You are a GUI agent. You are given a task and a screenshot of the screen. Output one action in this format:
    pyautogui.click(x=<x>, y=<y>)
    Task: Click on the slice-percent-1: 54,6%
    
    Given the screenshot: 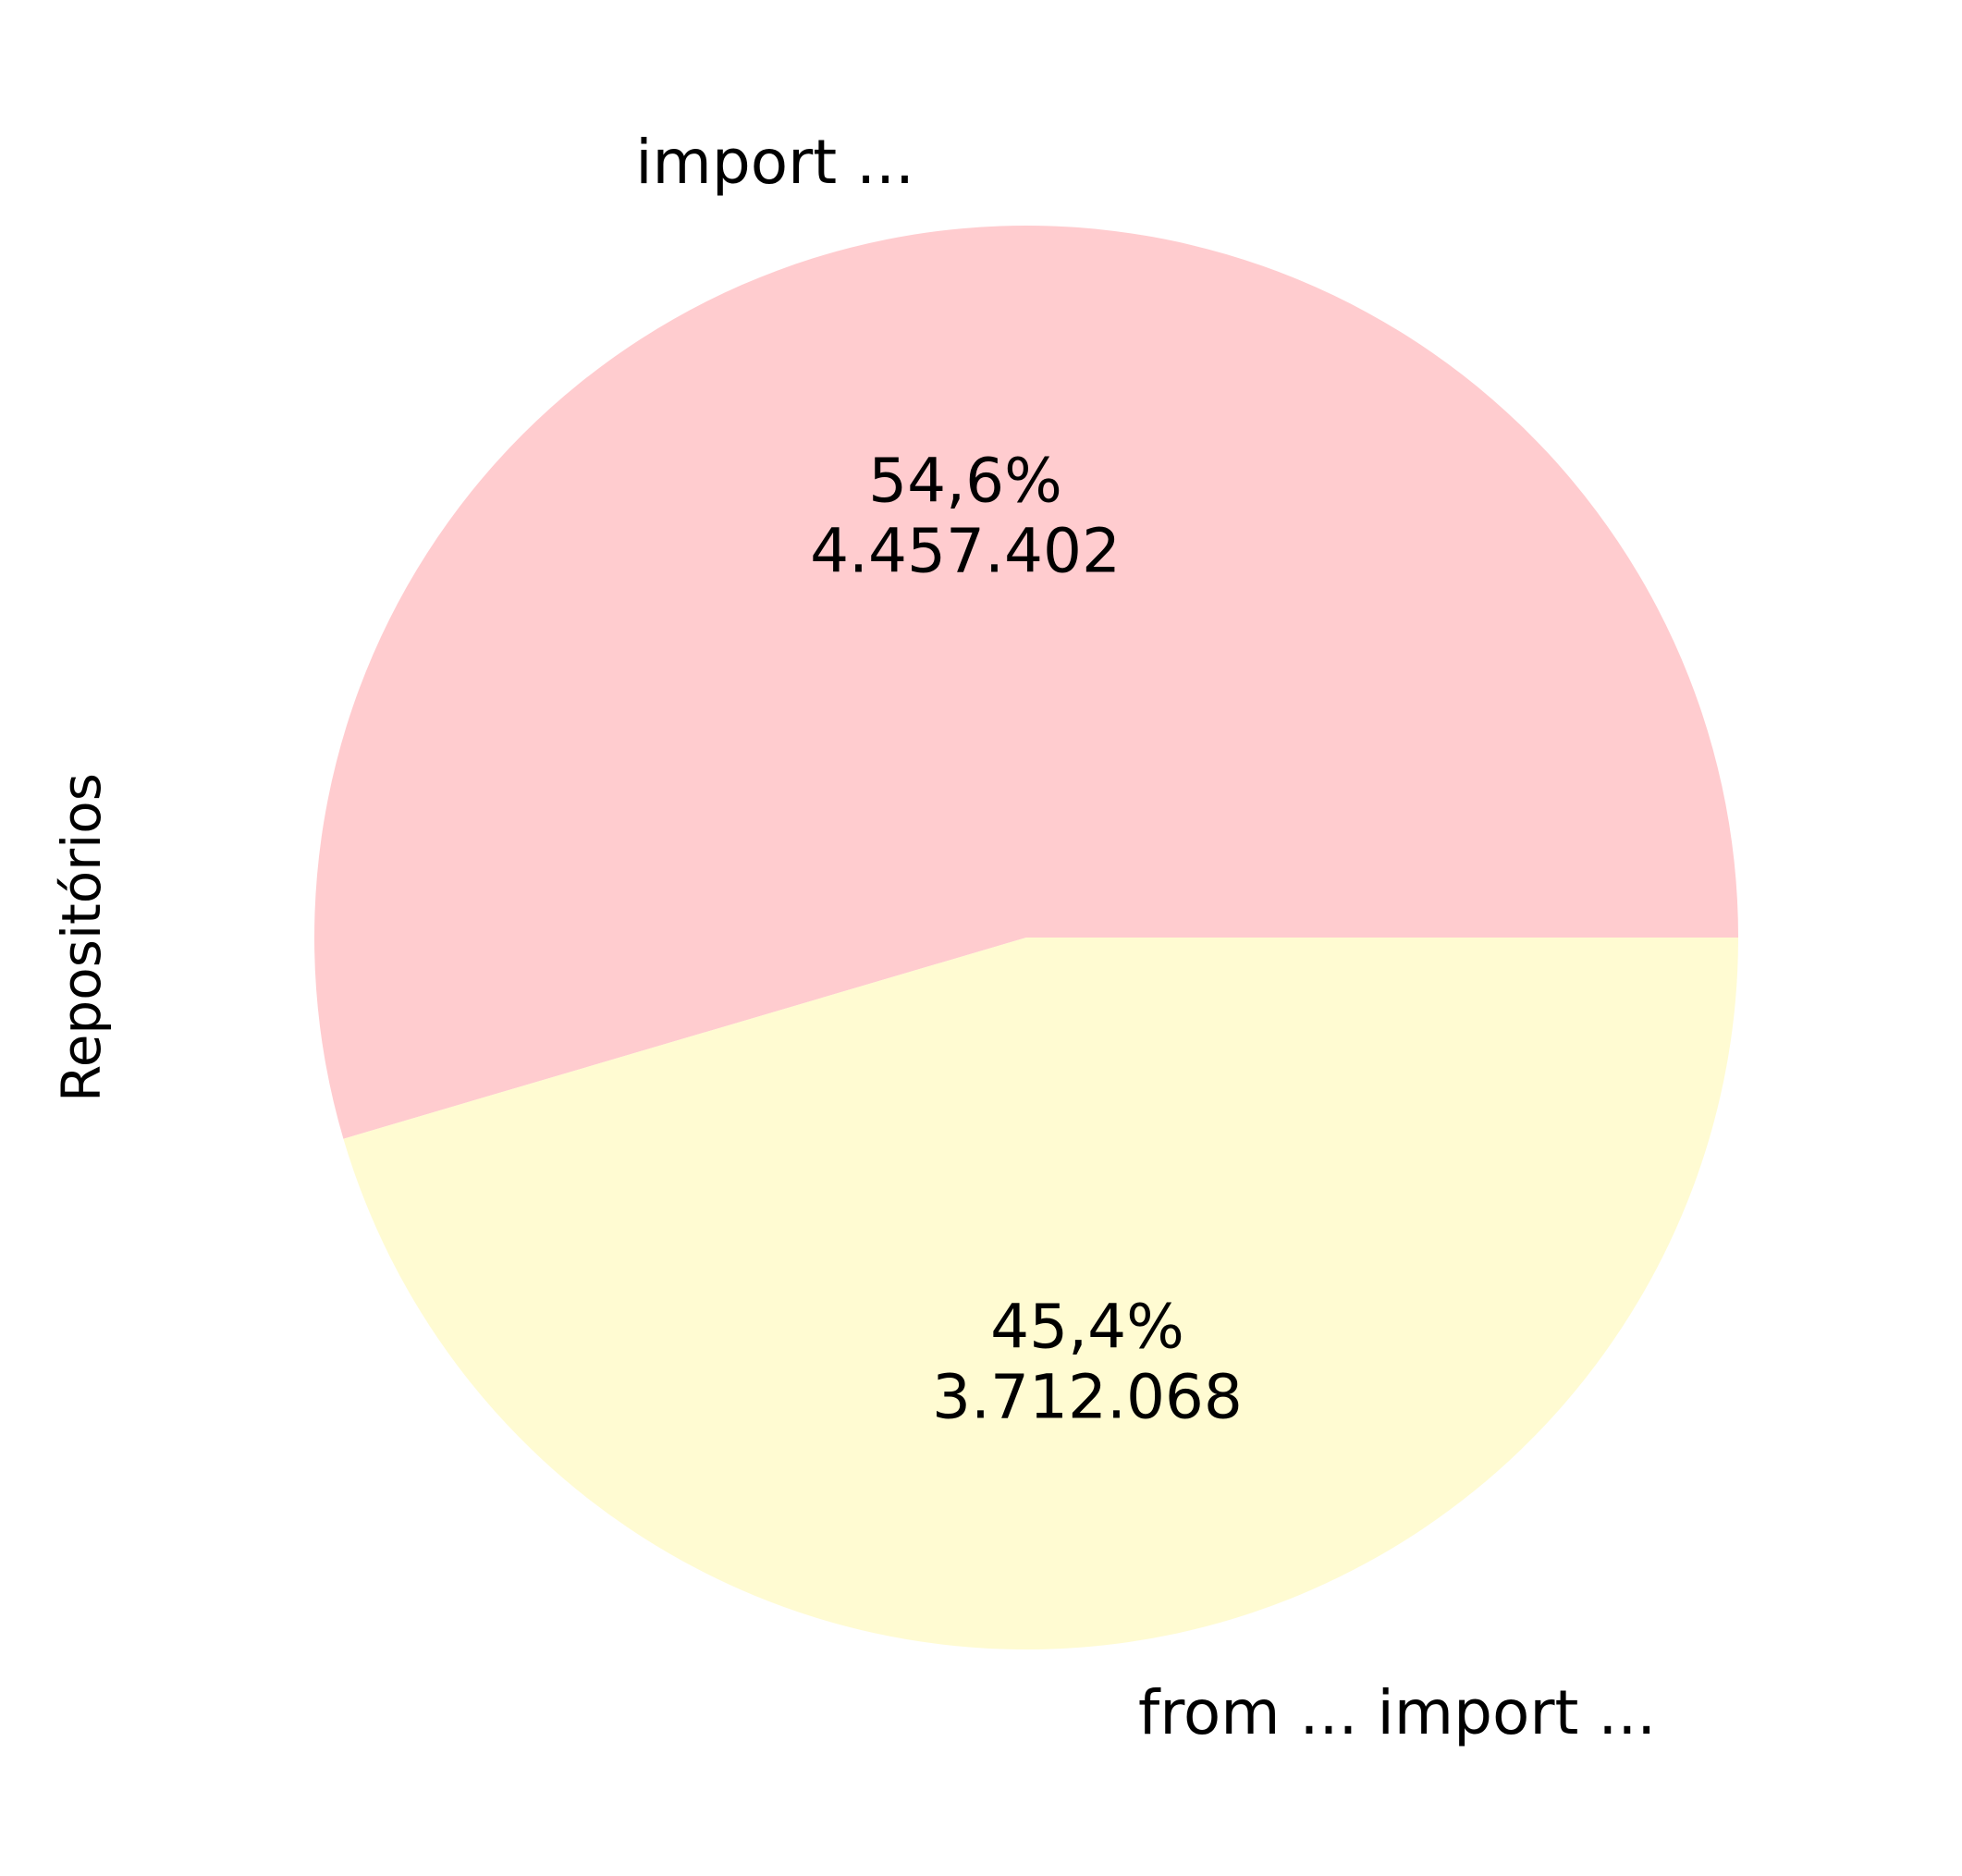 What is the action you would take?
    pyautogui.click(x=965, y=482)
    